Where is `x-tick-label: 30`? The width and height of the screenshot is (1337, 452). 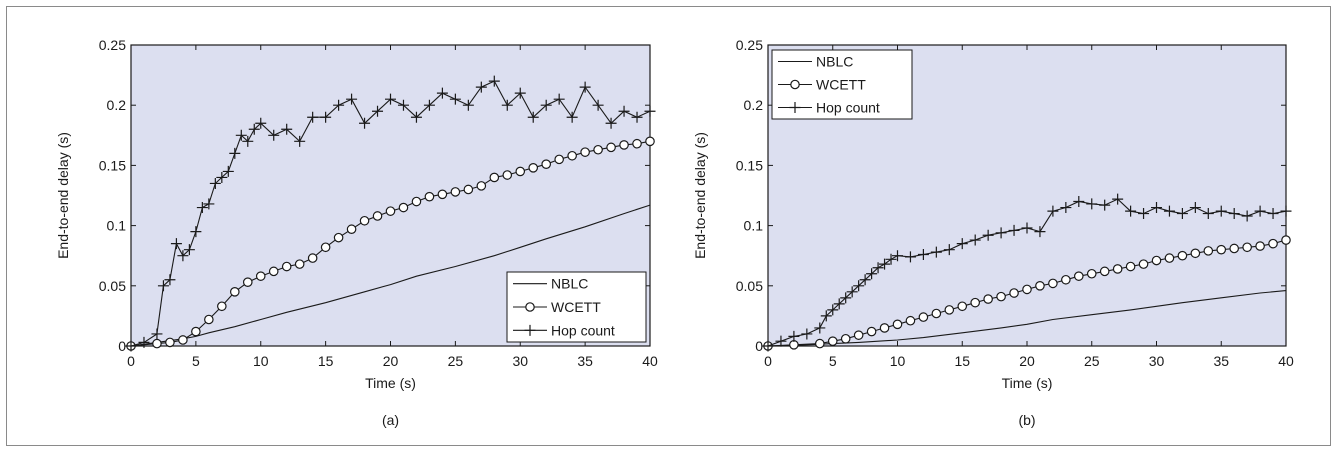 x-tick-label: 30 is located at coordinates (520, 361).